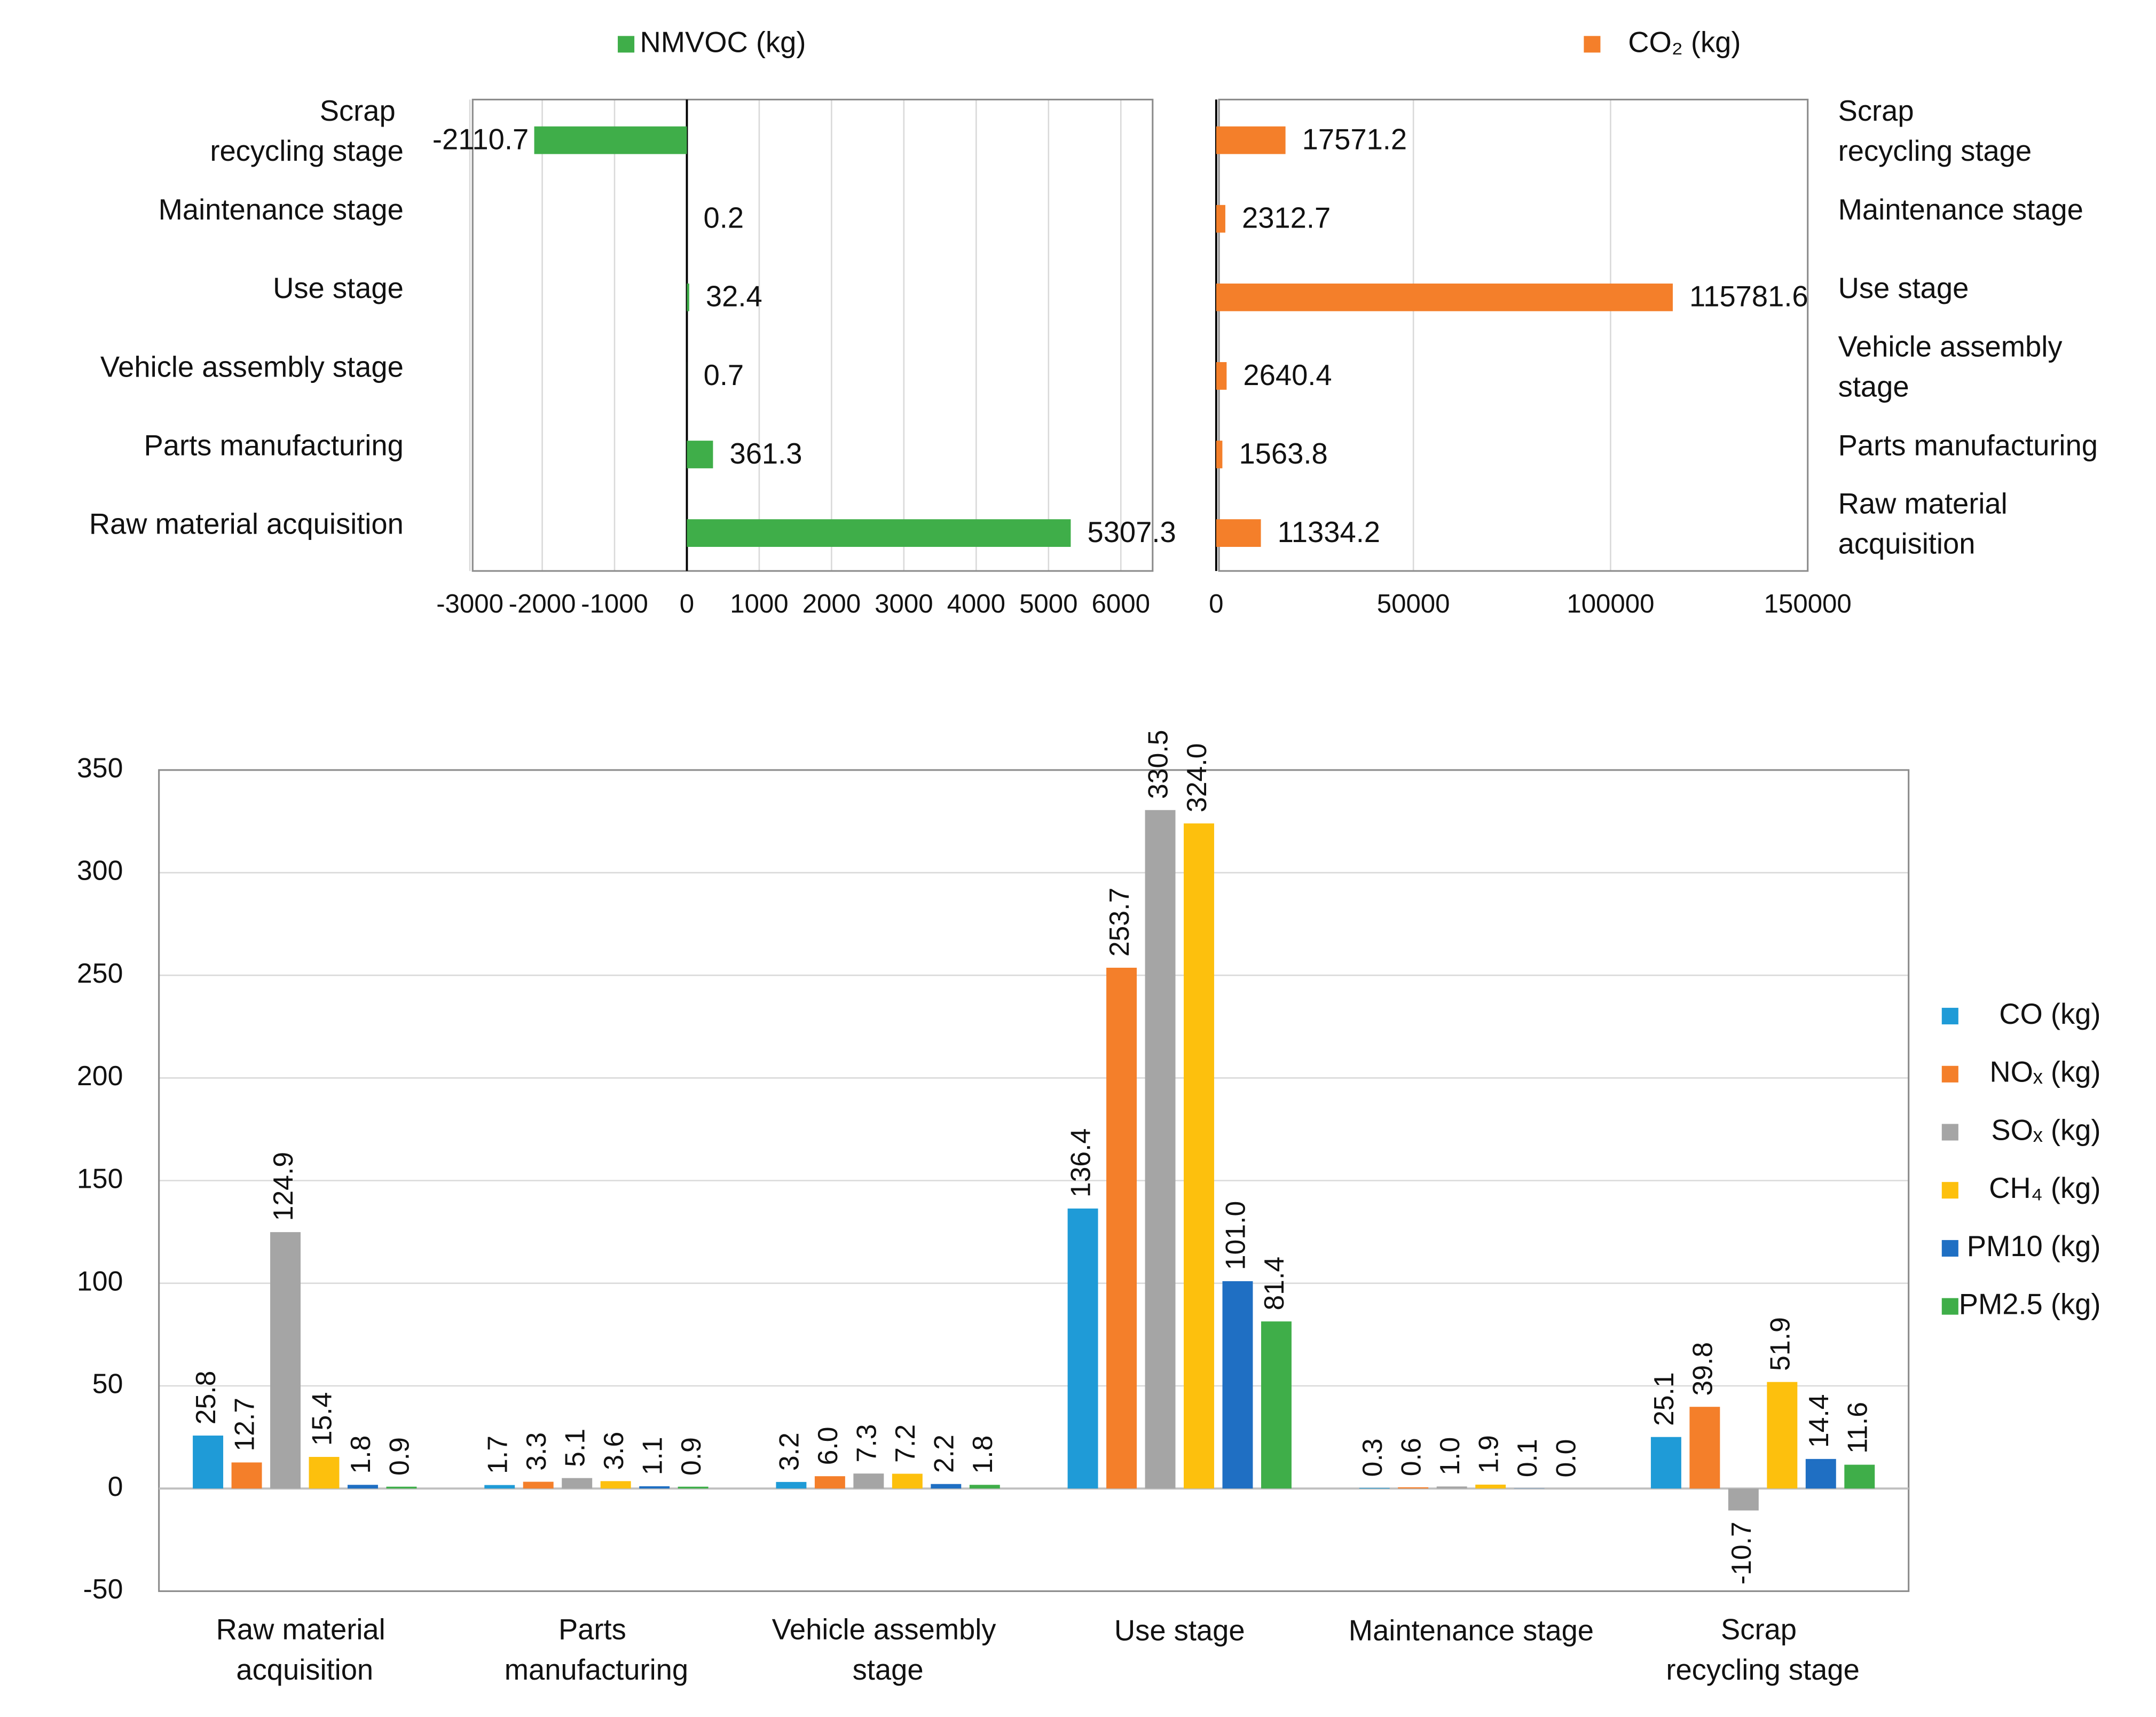 Image resolution: width=2156 pixels, height=1717 pixels. Describe the element at coordinates (1131, 532) in the screenshot. I see `data-label: 5307.3` at that location.